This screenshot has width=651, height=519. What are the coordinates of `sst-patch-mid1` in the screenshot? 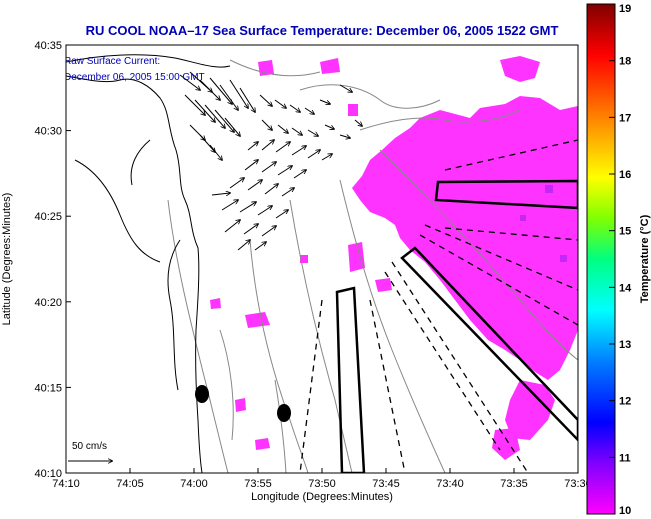 It's located at (356, 257).